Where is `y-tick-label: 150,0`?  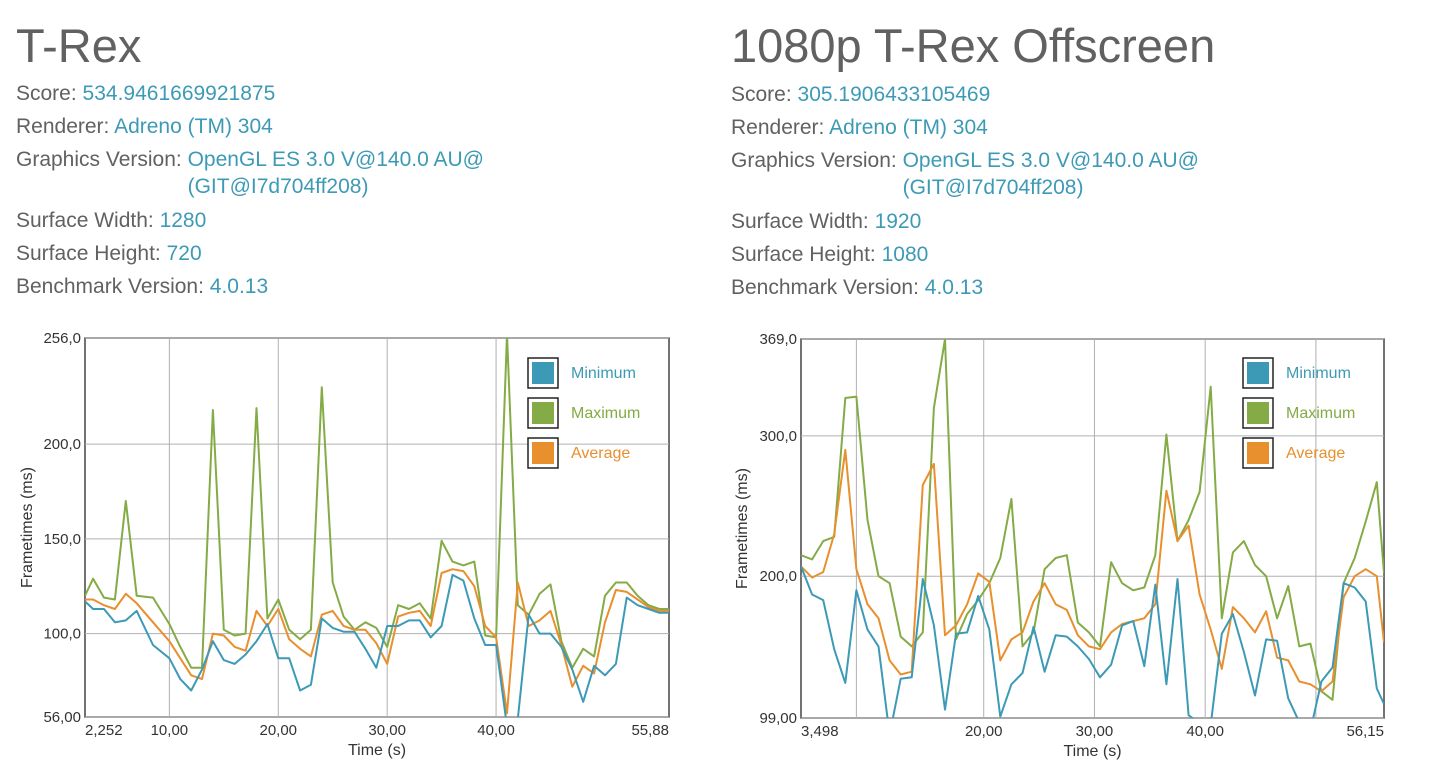 y-tick-label: 150,0 is located at coordinates (62, 539).